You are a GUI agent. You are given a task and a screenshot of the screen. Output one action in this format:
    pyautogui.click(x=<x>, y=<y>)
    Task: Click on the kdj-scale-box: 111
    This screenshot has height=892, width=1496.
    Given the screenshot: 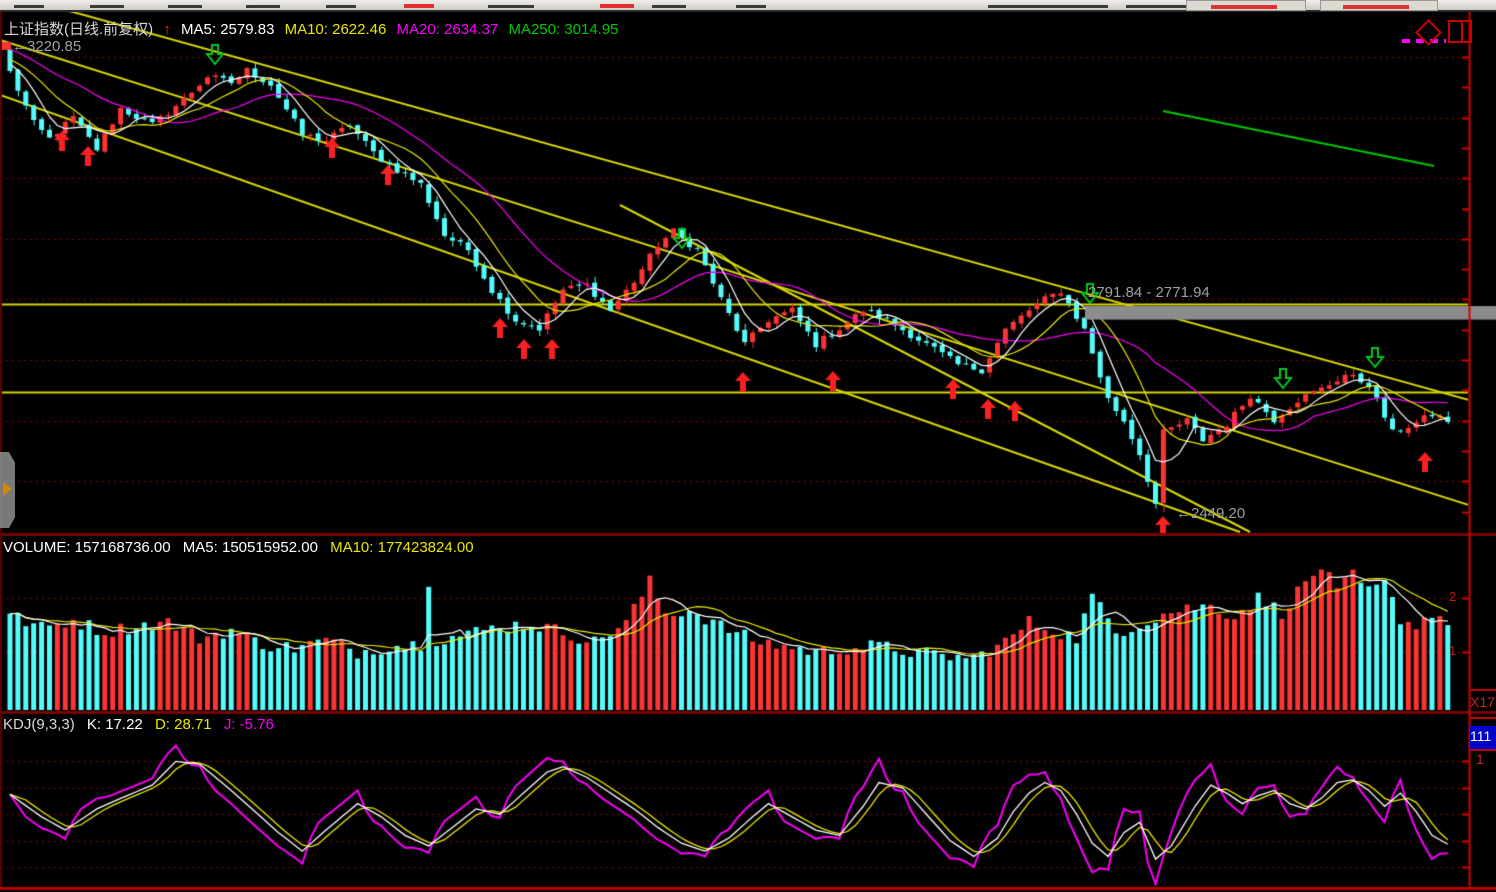 What is the action you would take?
    pyautogui.click(x=1483, y=738)
    